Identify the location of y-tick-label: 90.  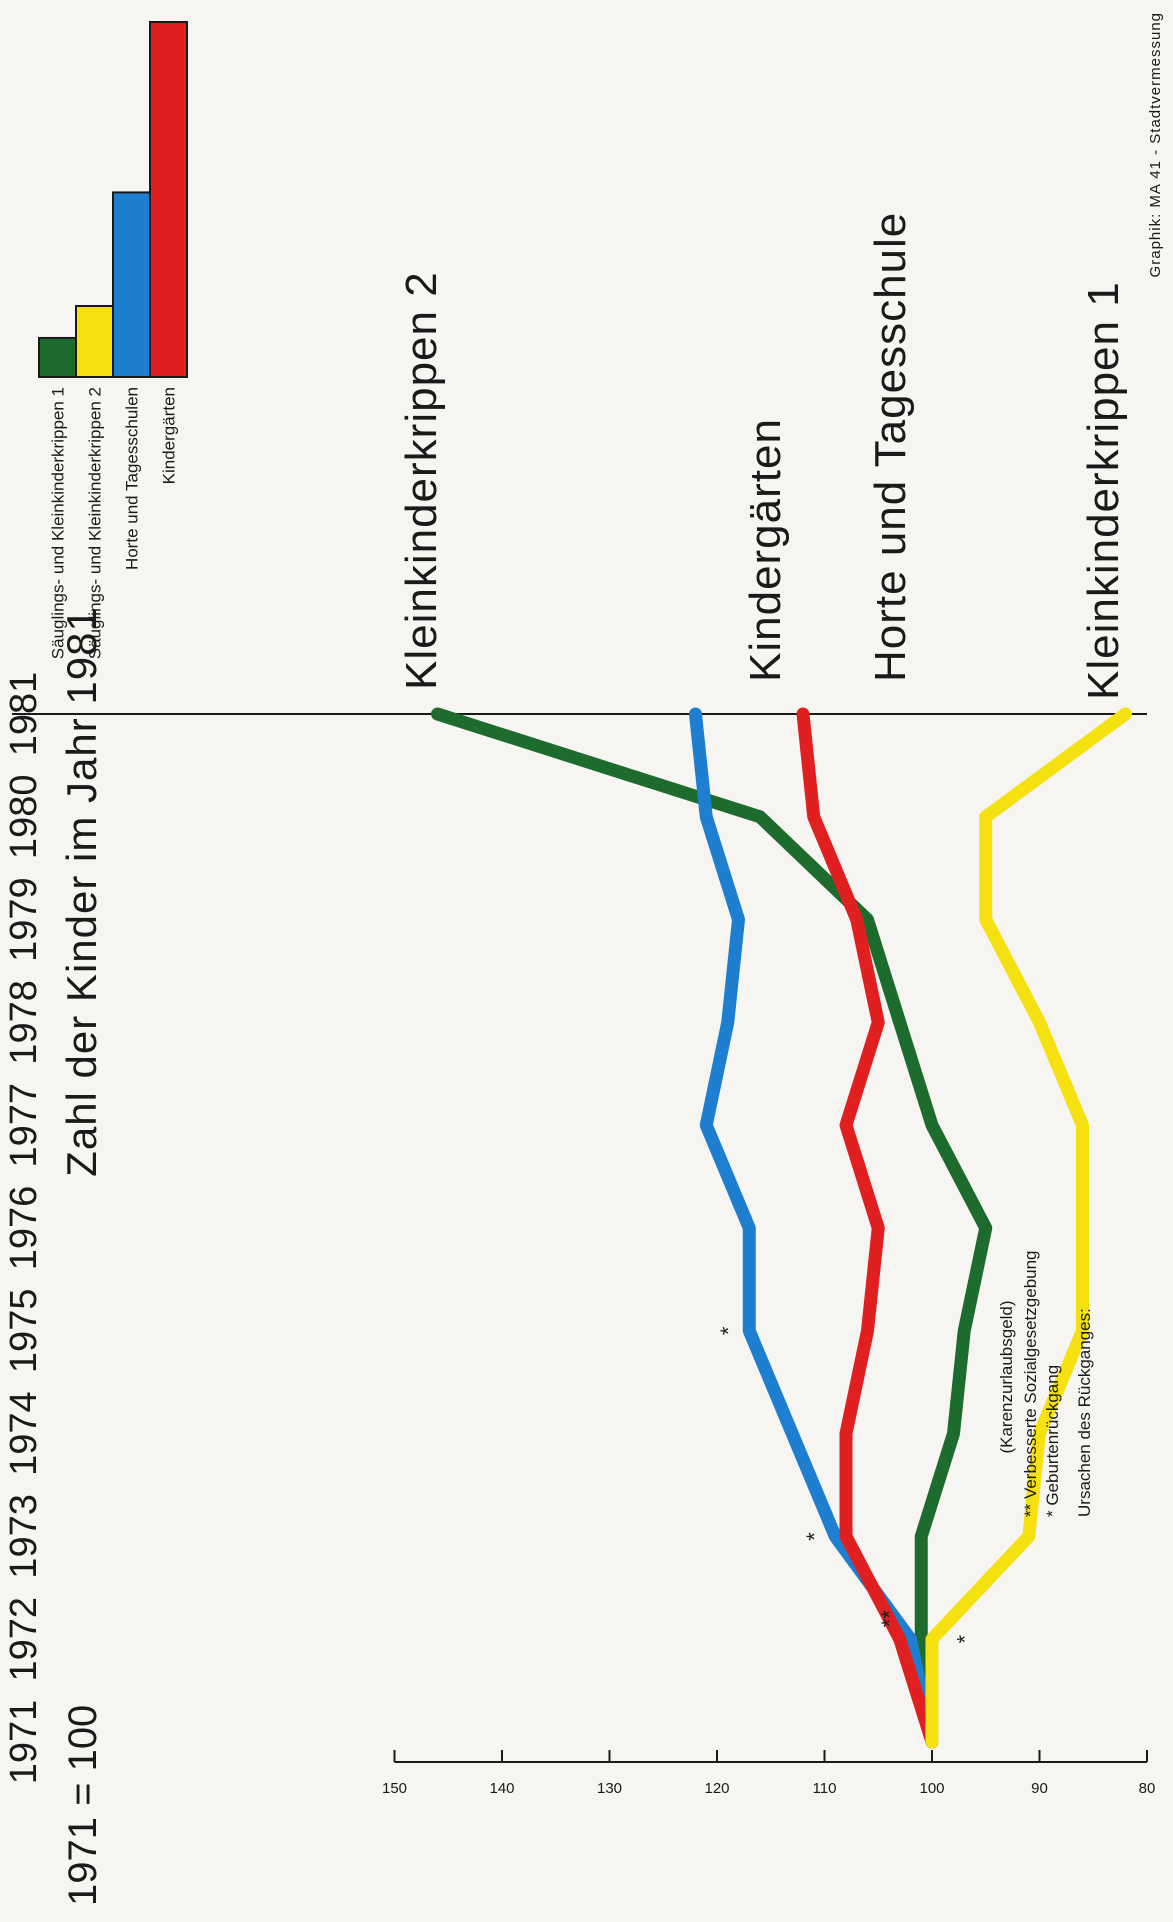
(1039, 1788).